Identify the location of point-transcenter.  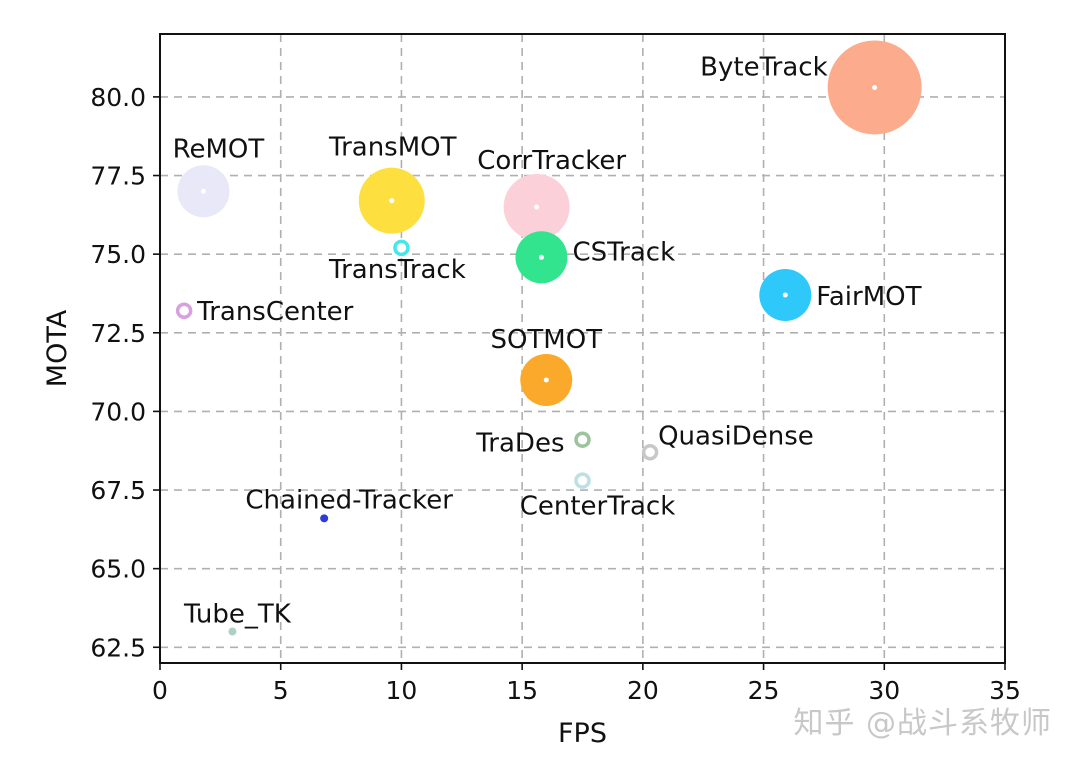
(184, 311).